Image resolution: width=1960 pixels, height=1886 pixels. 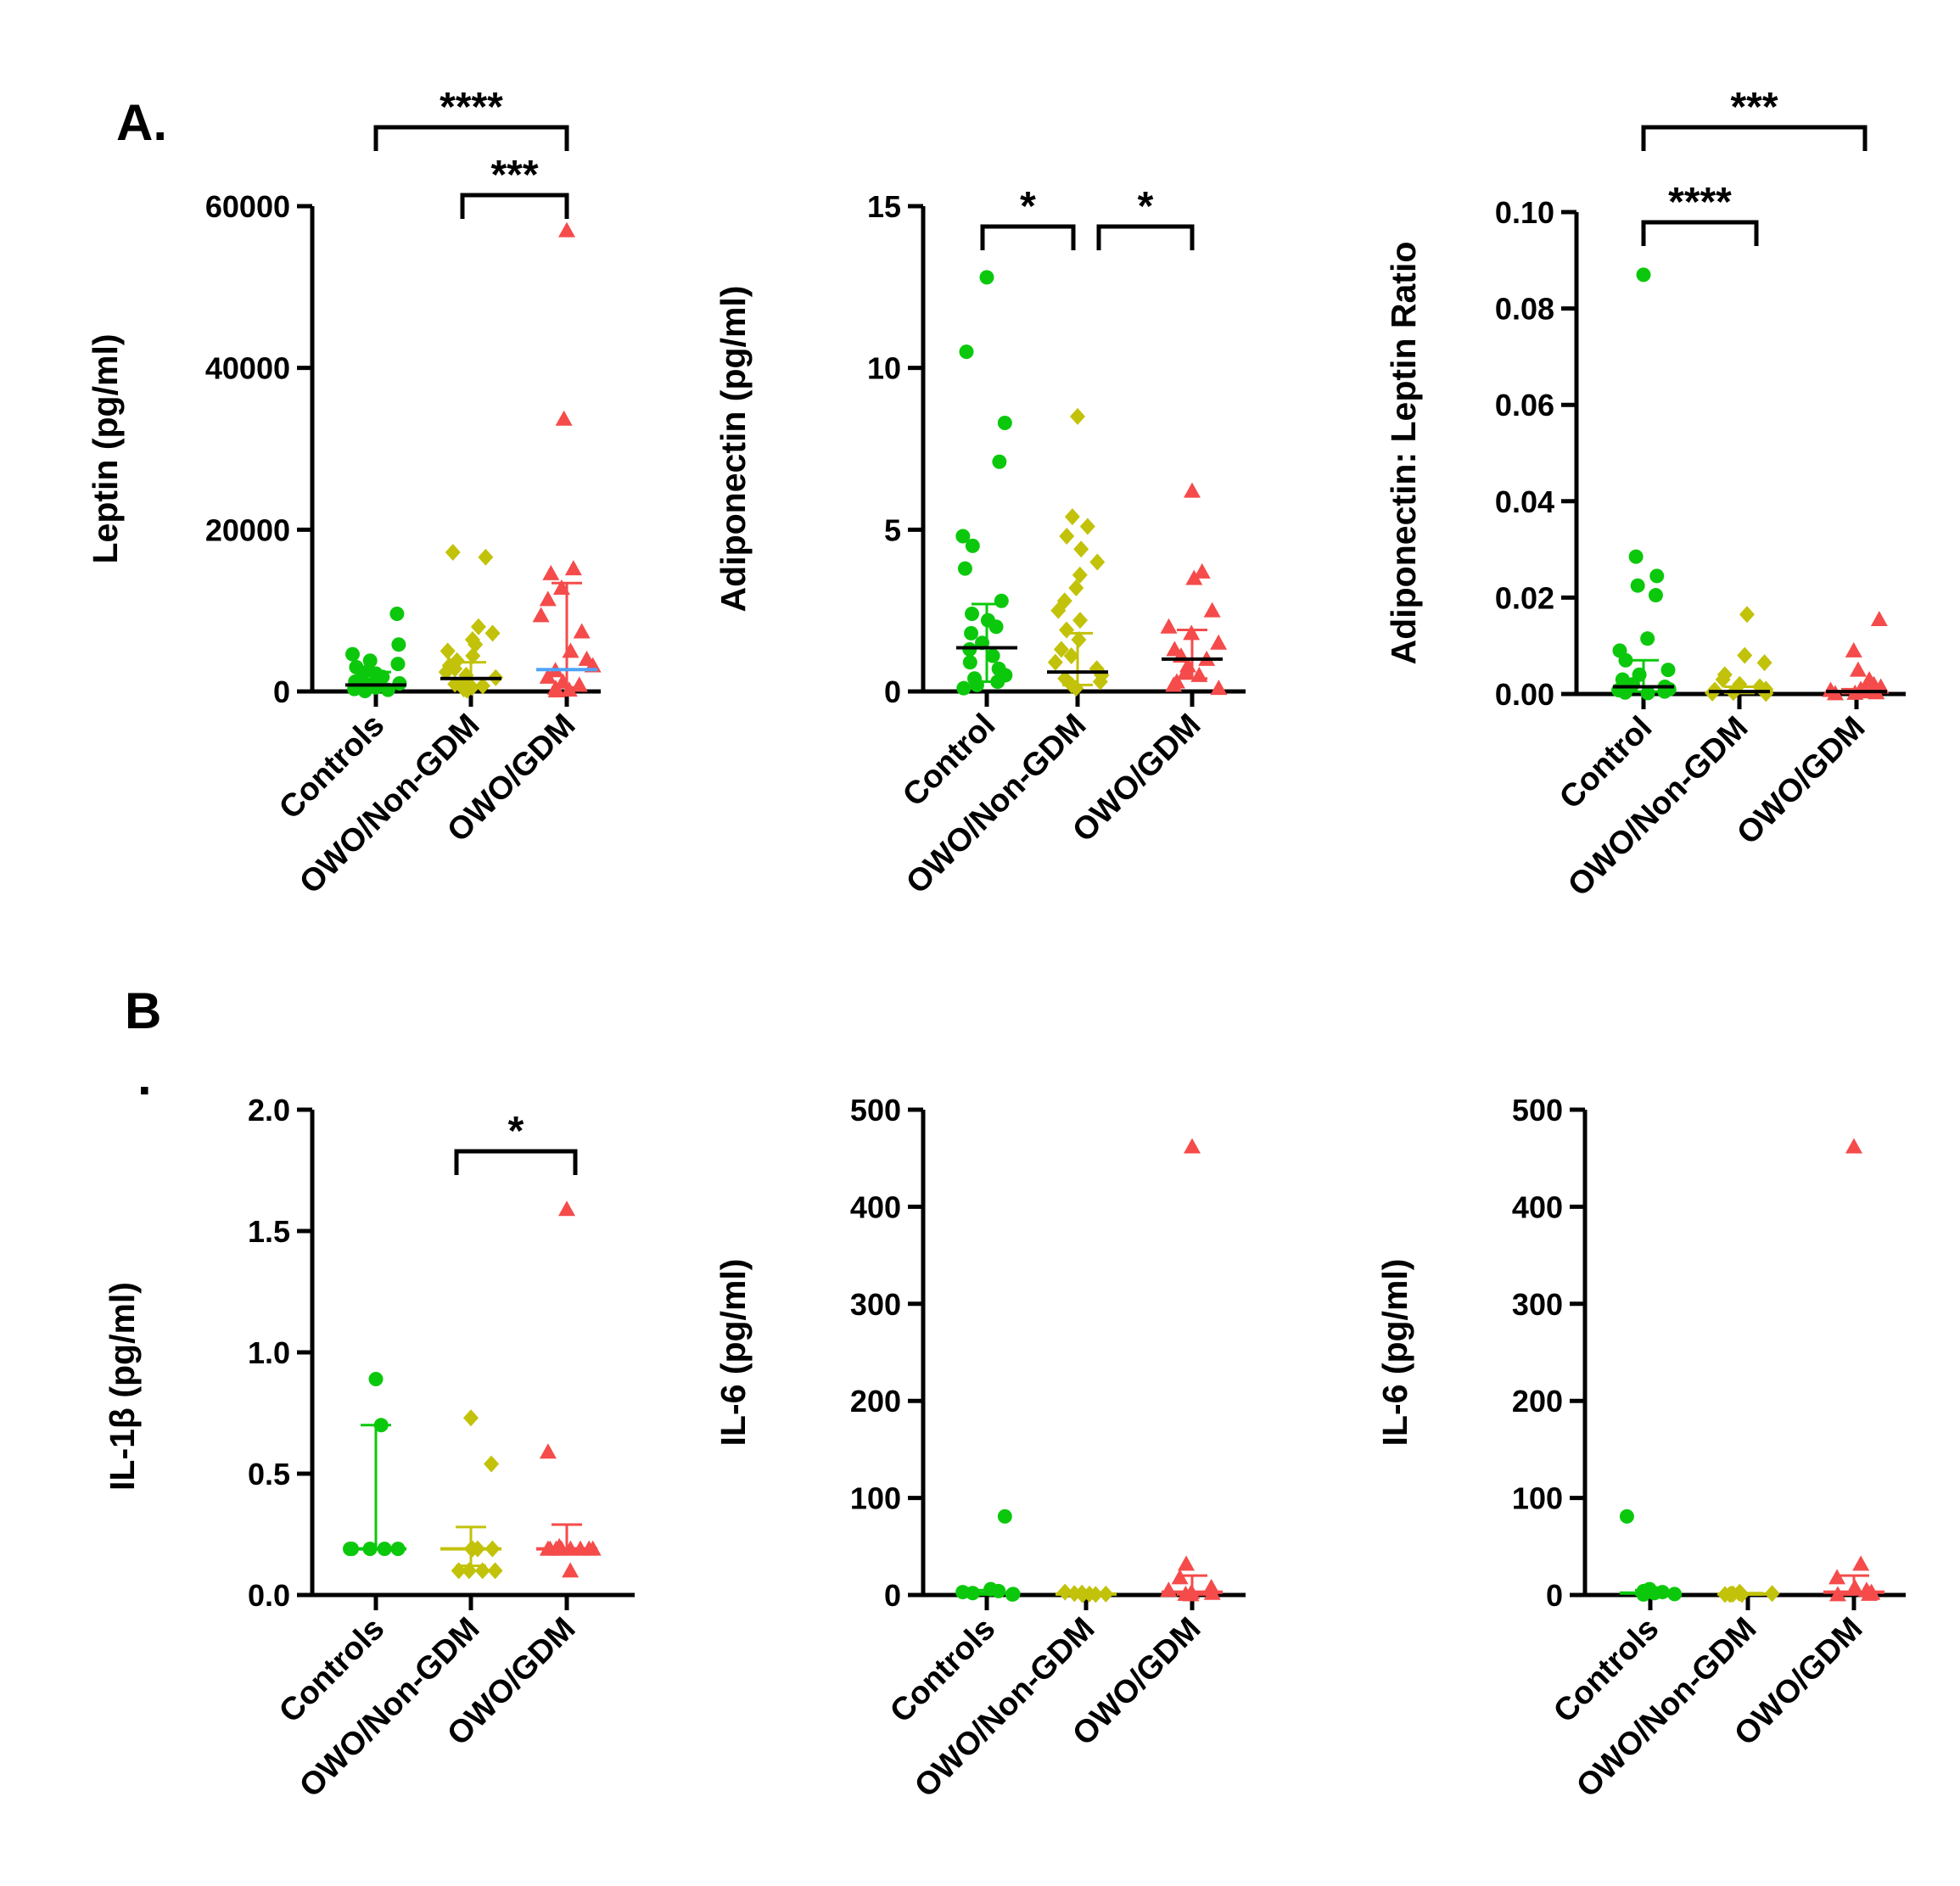 I want to click on y-tick-label: 10, so click(x=884, y=368).